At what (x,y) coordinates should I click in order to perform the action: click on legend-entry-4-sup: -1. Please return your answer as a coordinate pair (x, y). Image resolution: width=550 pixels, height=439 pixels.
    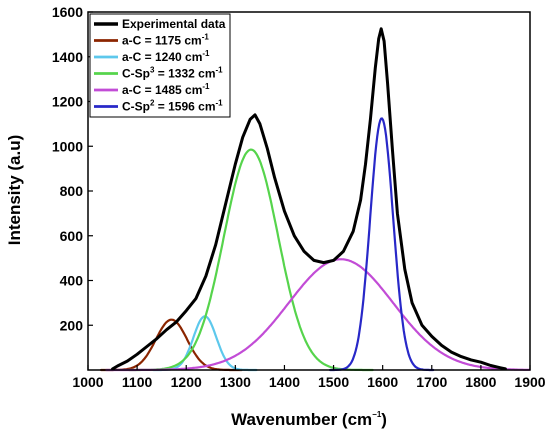
    Looking at the image, I should click on (206, 86).